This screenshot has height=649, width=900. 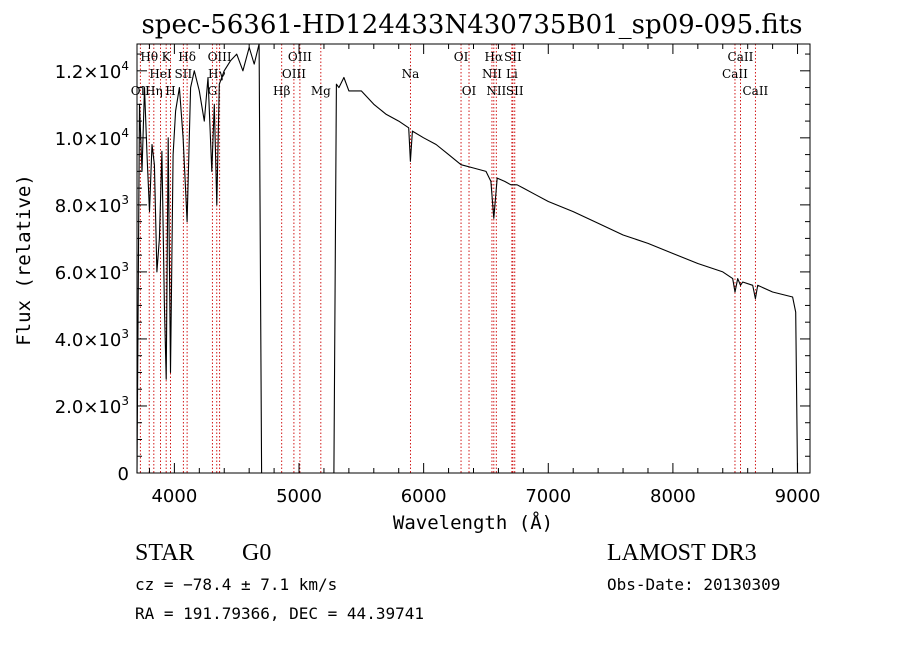 I want to click on line-marker-label-25: CaII, so click(x=741, y=57).